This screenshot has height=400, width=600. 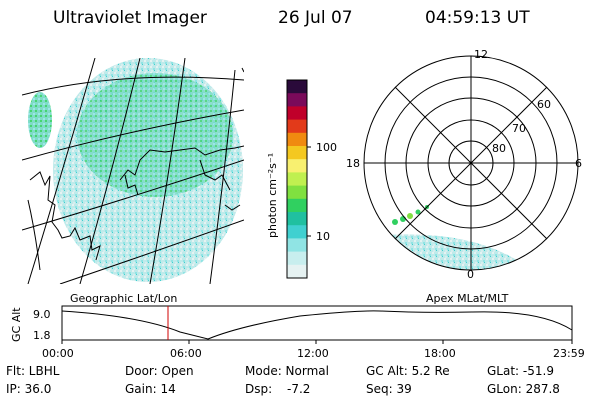 What do you see at coordinates (470, 274) in the screenshot?
I see `mlt-label-0: 0` at bounding box center [470, 274].